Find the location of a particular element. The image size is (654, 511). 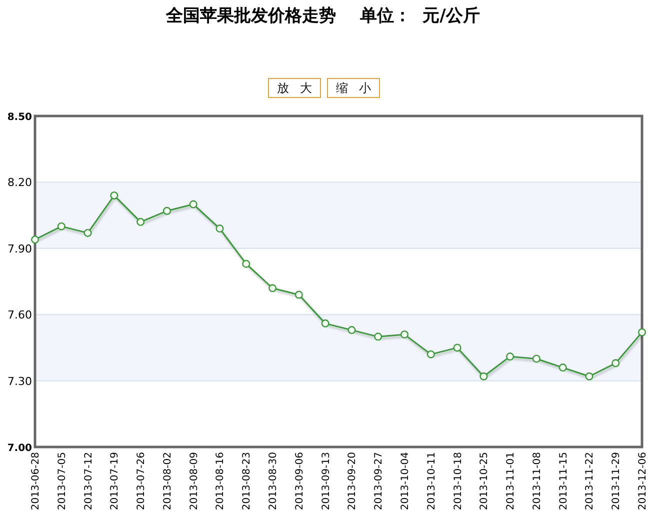

y-tick-label: 7.60 is located at coordinates (20, 315).